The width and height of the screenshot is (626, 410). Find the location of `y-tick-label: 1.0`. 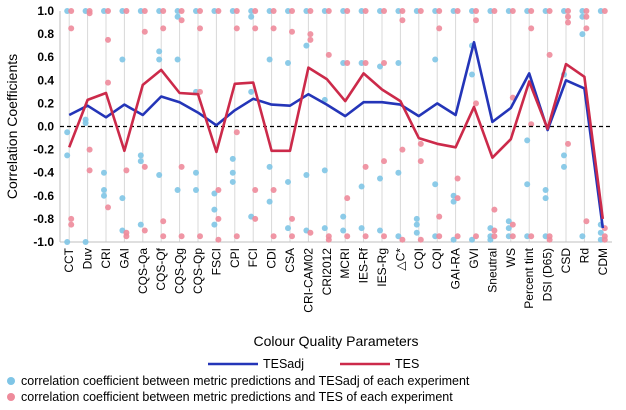

y-tick-label: 1.0 is located at coordinates (45, 11).